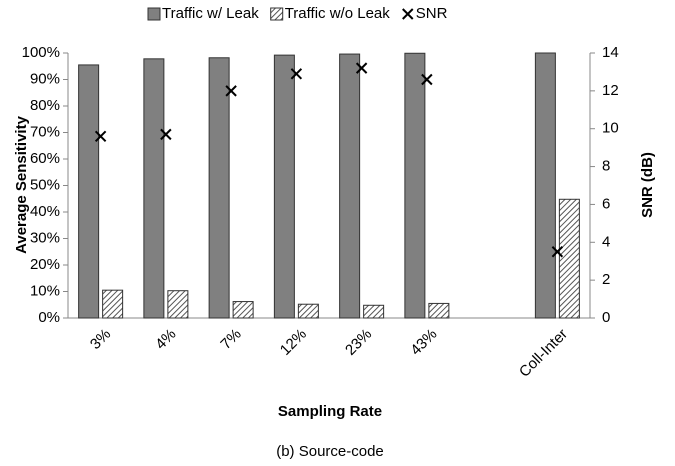  I want to click on y-tick-label: 40%, so click(45, 211).